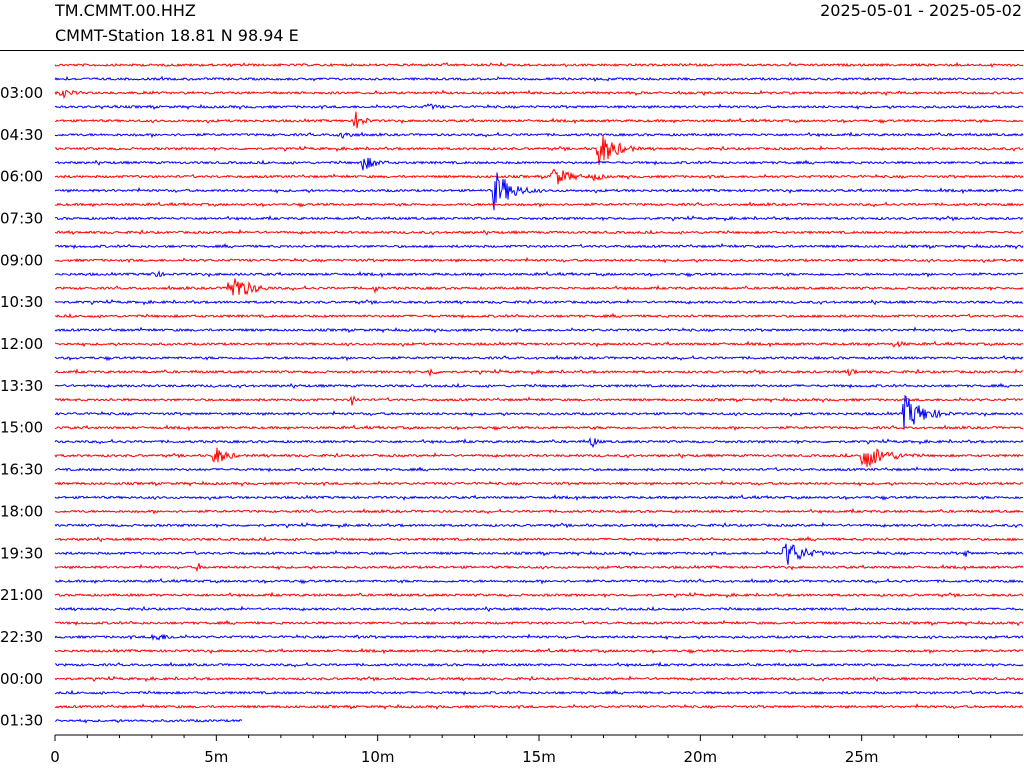 The image size is (1024, 768). I want to click on x-tick-label: 15m, so click(539, 757).